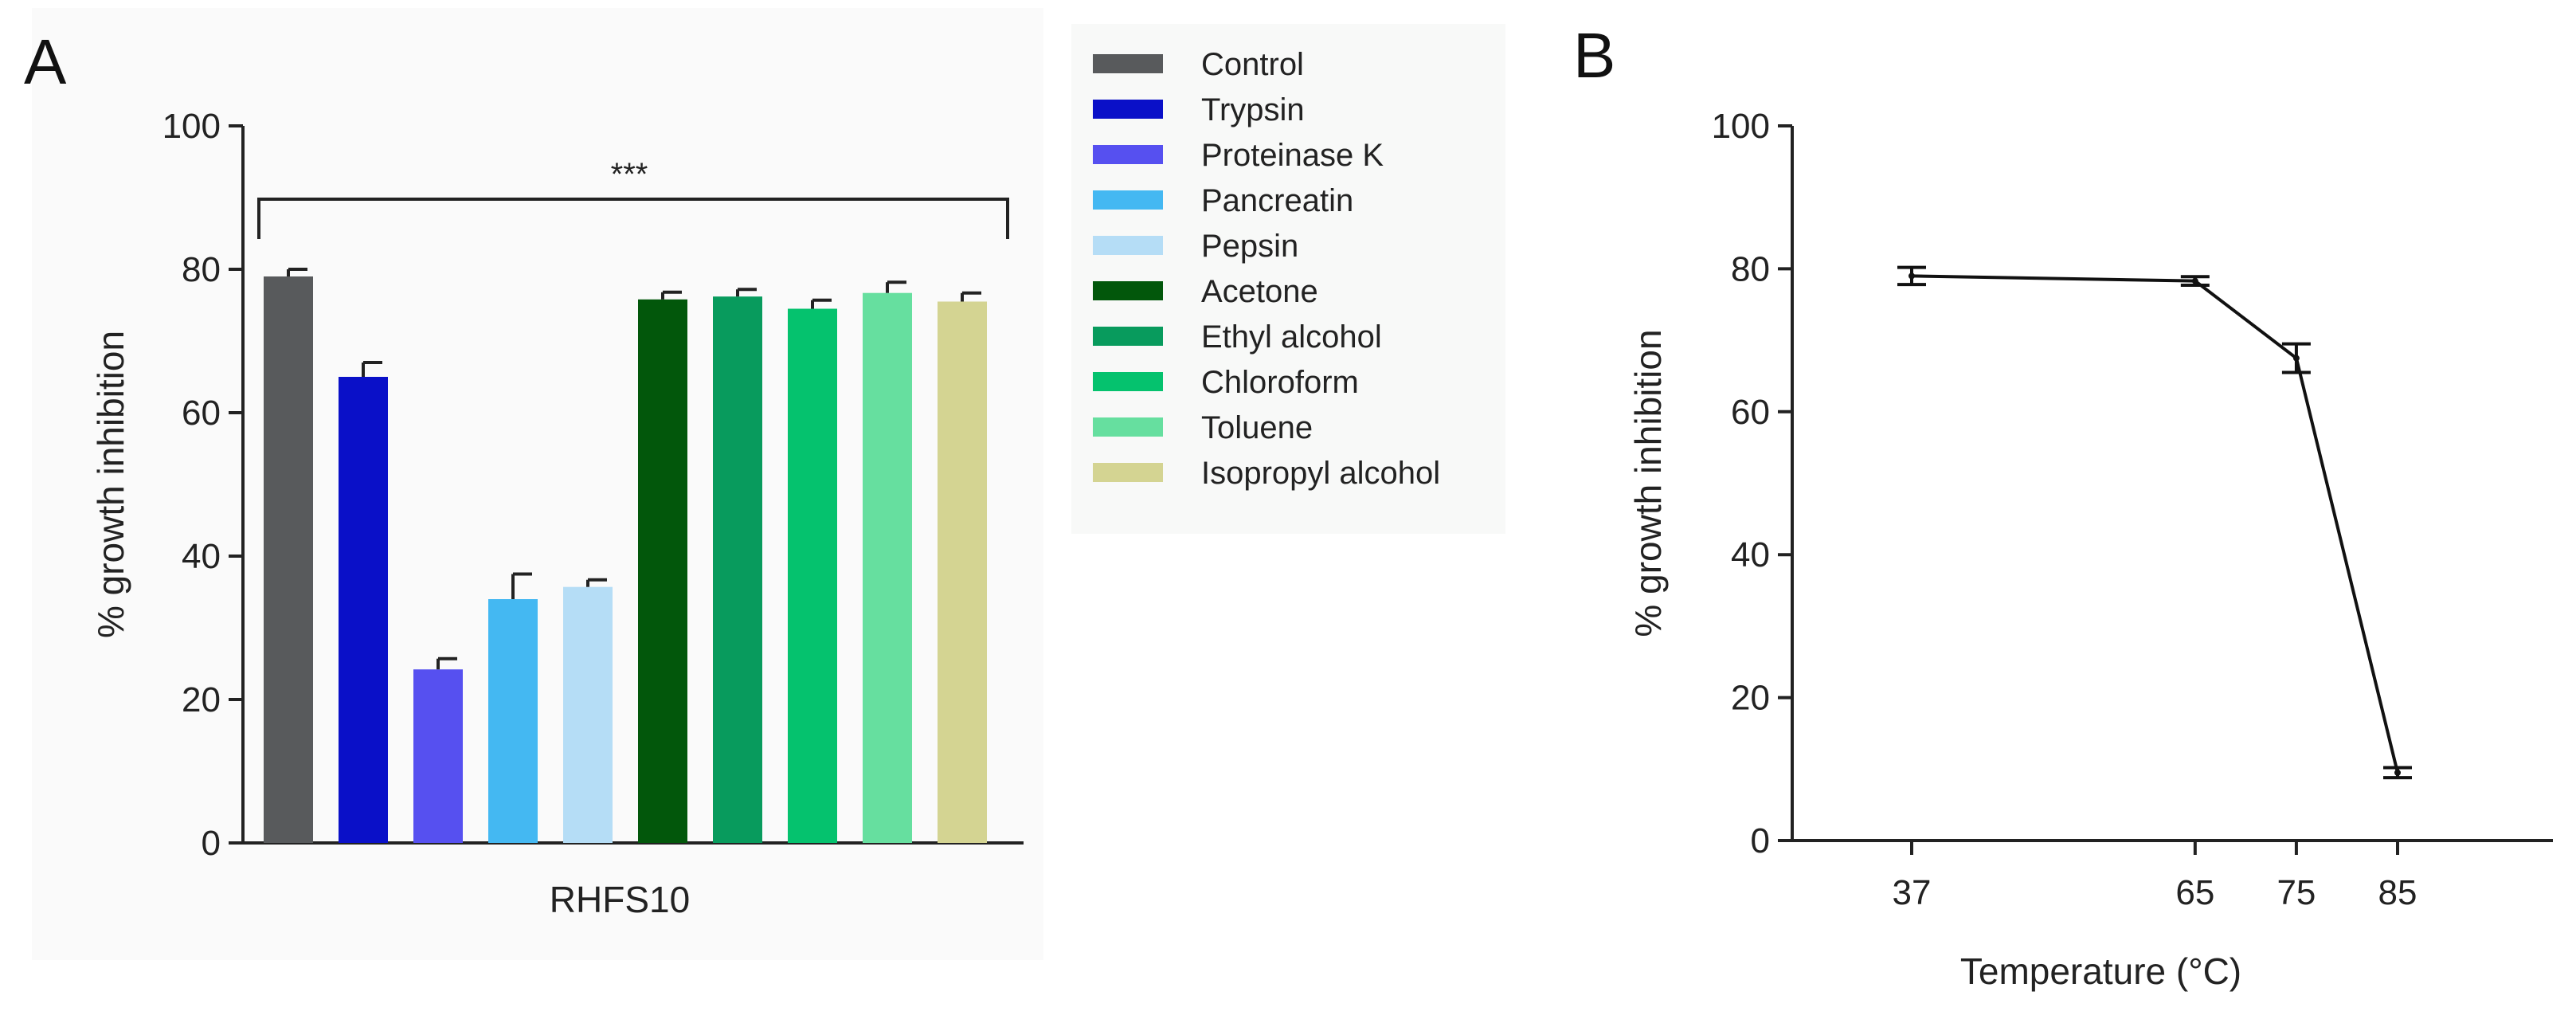  What do you see at coordinates (620, 899) in the screenshot?
I see `x-axis-title: RHFS10` at bounding box center [620, 899].